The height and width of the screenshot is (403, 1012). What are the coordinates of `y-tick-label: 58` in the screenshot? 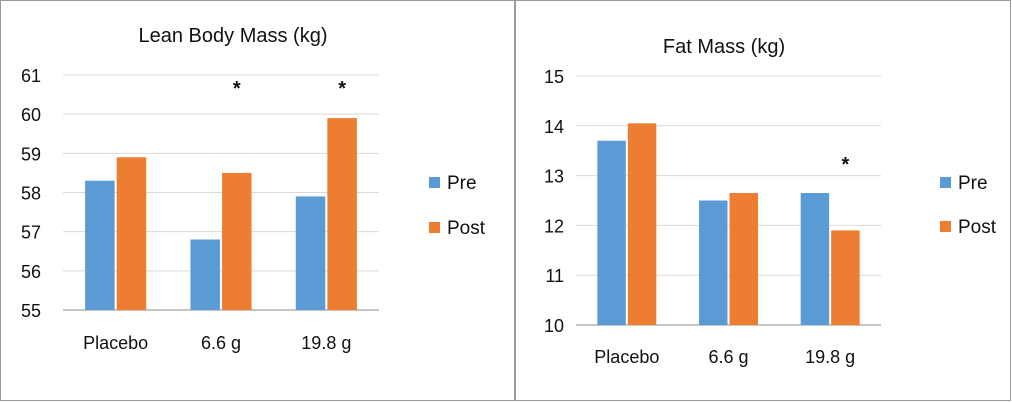 It's located at (31, 194).